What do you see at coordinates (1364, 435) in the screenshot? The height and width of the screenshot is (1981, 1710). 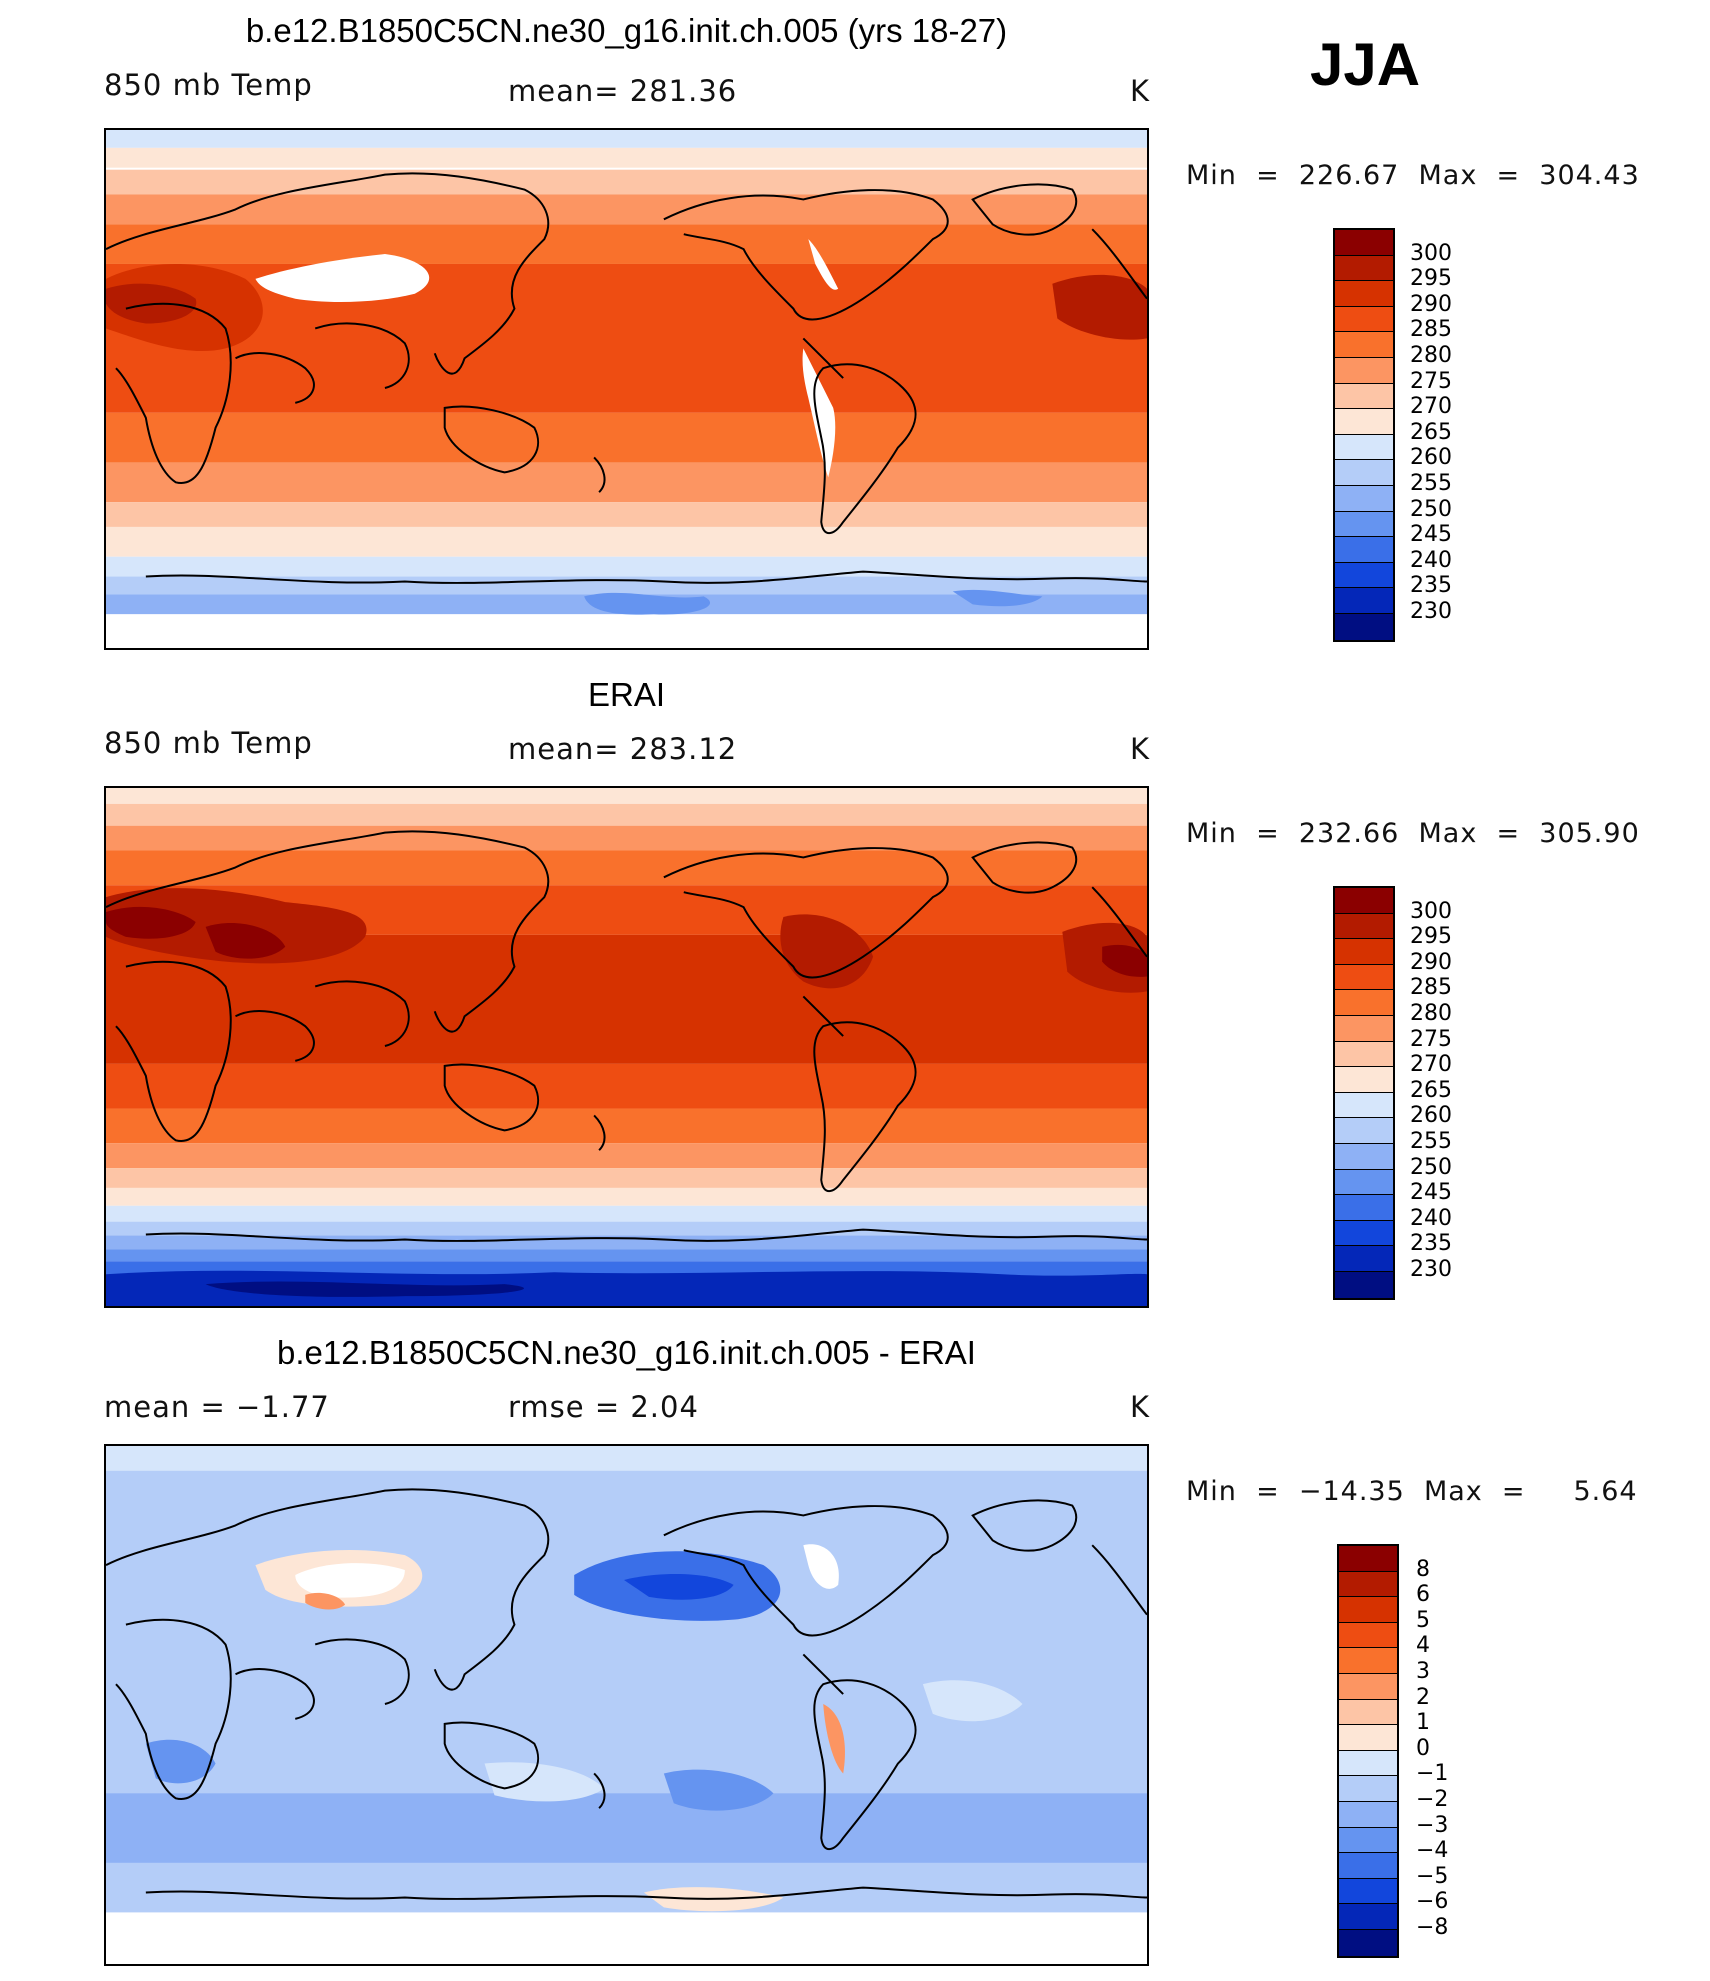 I see `panel-1-colorbar` at bounding box center [1364, 435].